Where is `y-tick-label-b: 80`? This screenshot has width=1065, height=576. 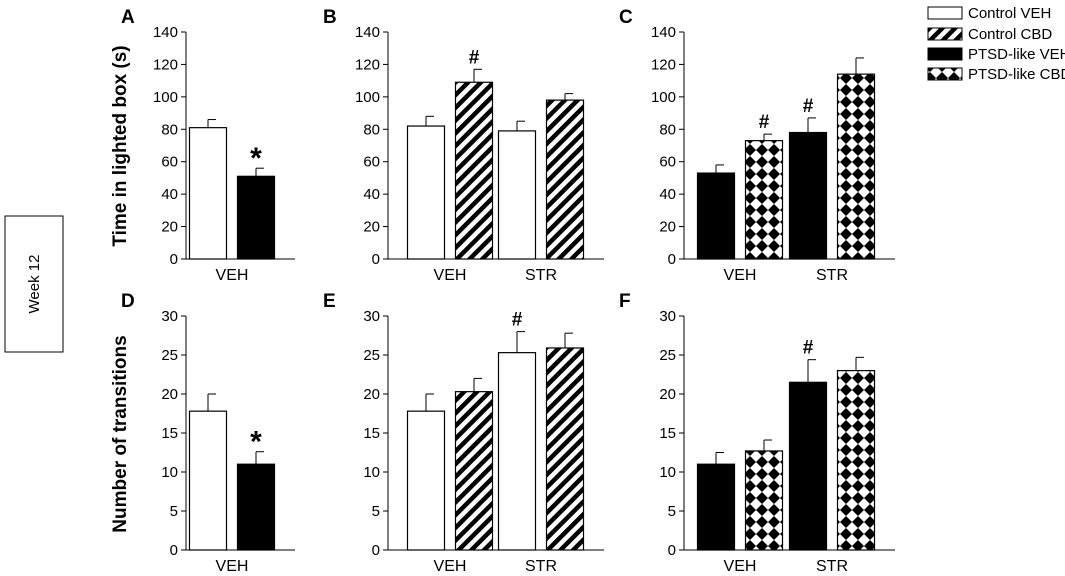
y-tick-label-b: 80 is located at coordinates (371, 129).